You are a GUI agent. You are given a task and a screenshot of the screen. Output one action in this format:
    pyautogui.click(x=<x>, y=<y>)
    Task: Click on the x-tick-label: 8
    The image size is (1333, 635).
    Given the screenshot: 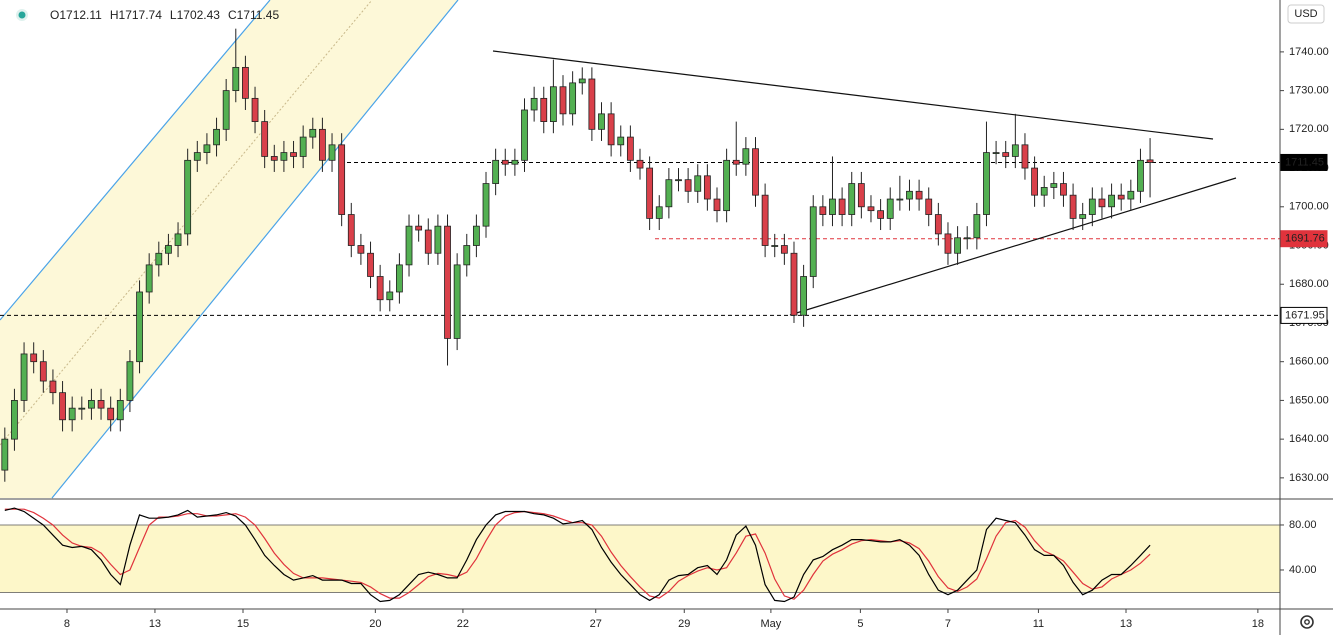 What is the action you would take?
    pyautogui.click(x=67, y=624)
    